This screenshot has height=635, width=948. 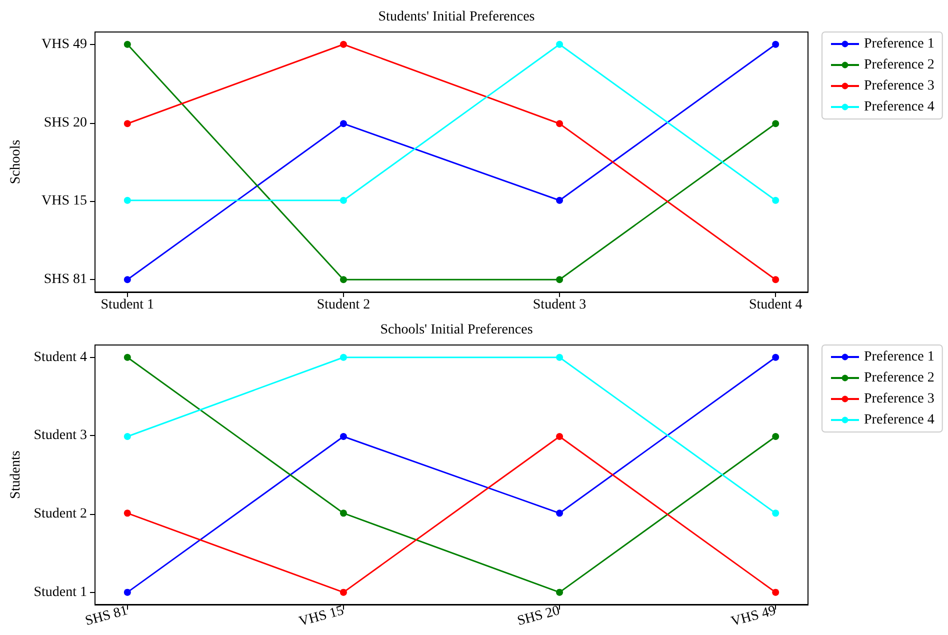 What do you see at coordinates (60, 514) in the screenshot?
I see `category-label: Student 2` at bounding box center [60, 514].